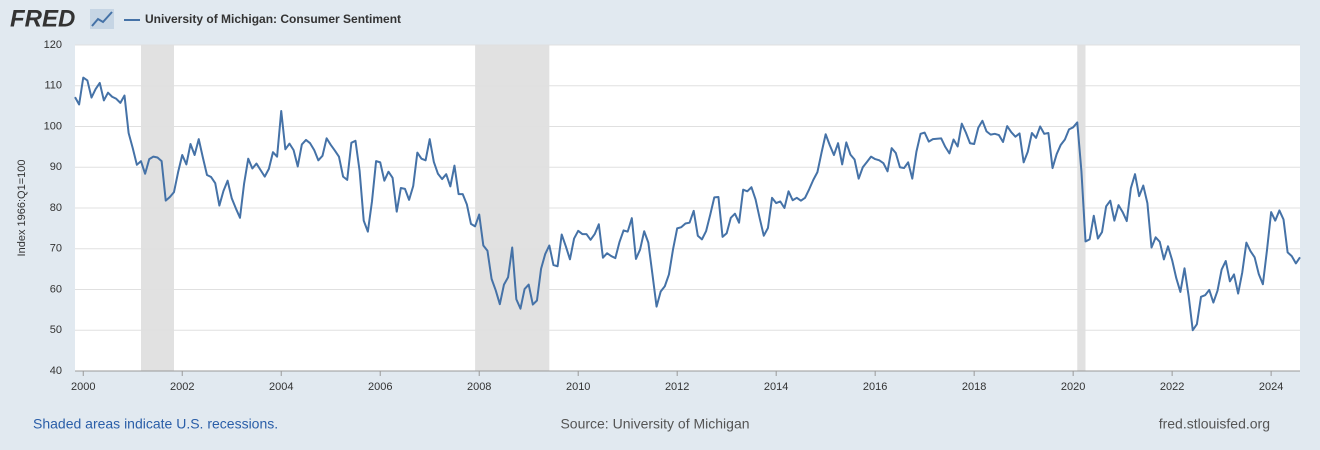  Describe the element at coordinates (102, 19) in the screenshot. I see `logo-icon` at that location.